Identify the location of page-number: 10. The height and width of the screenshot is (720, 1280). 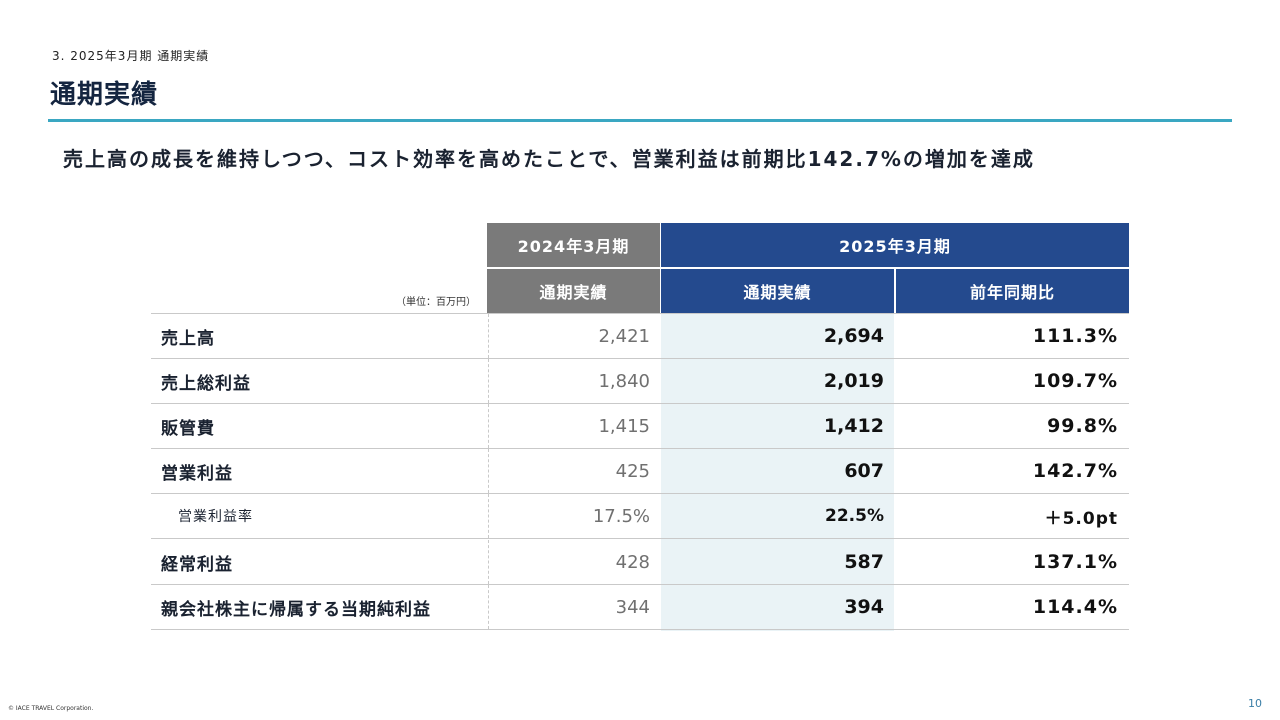
(1255, 703).